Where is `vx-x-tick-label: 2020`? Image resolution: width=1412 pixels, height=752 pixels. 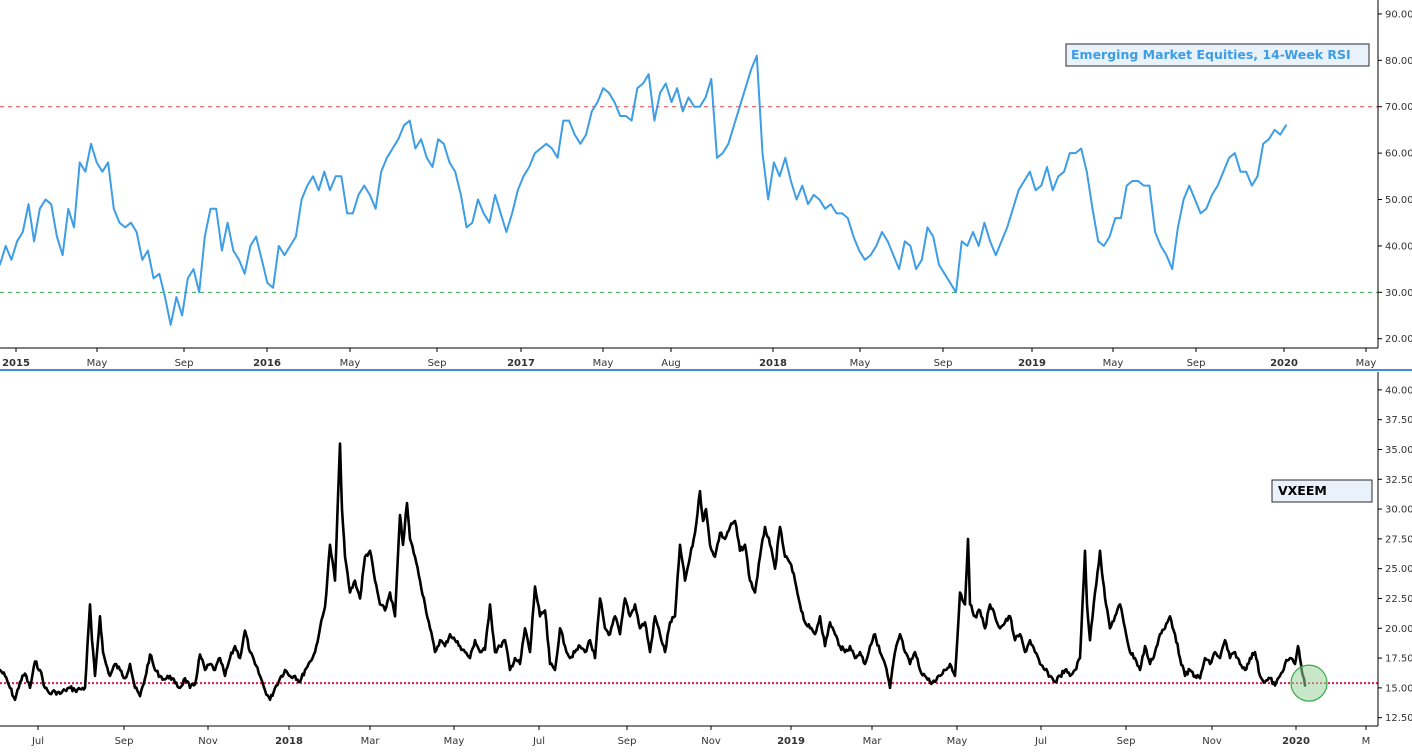
vx-x-tick-label: 2020 is located at coordinates (1296, 741).